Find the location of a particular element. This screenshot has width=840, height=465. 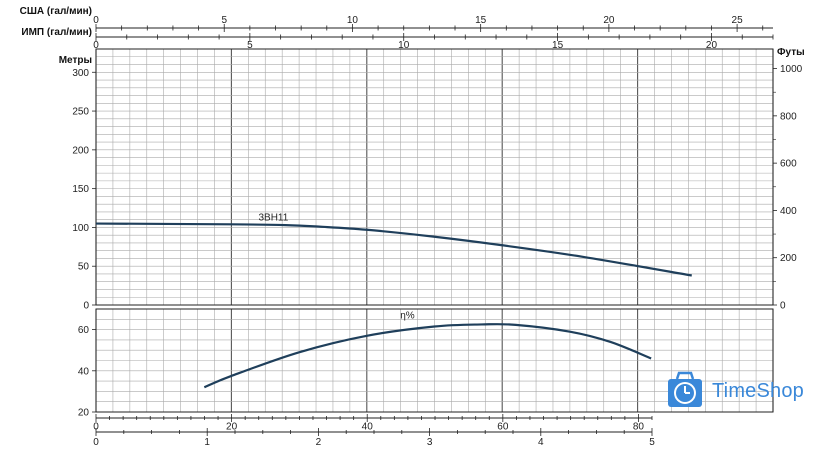

clock-cart-icon is located at coordinates (685, 391).